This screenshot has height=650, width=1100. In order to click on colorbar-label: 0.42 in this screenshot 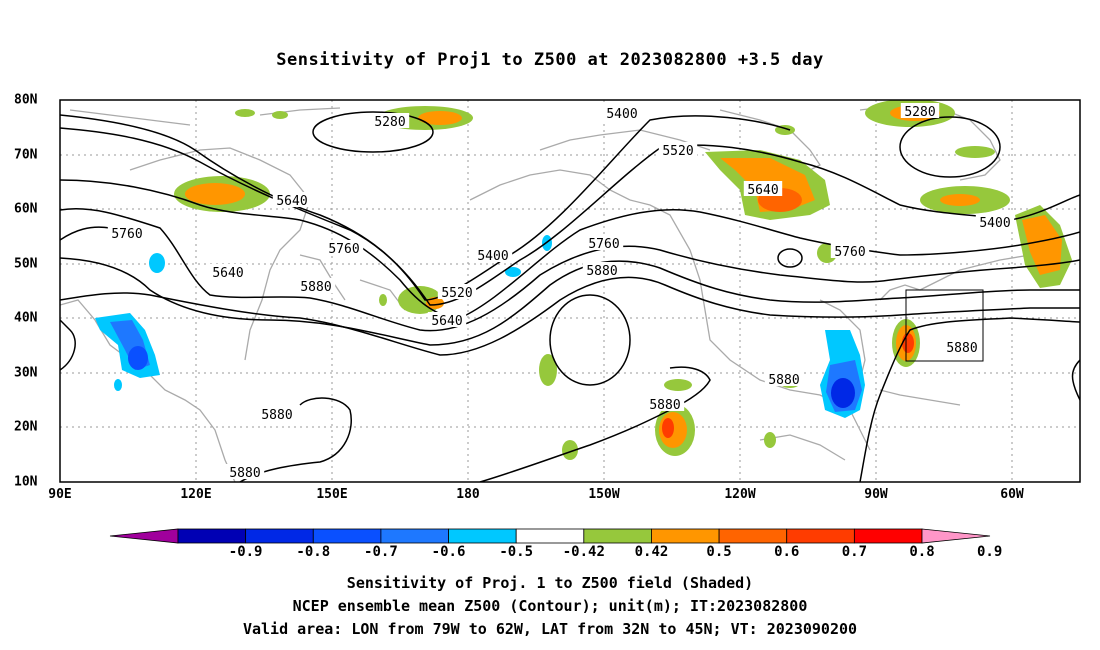, I will do `click(651, 552)`.